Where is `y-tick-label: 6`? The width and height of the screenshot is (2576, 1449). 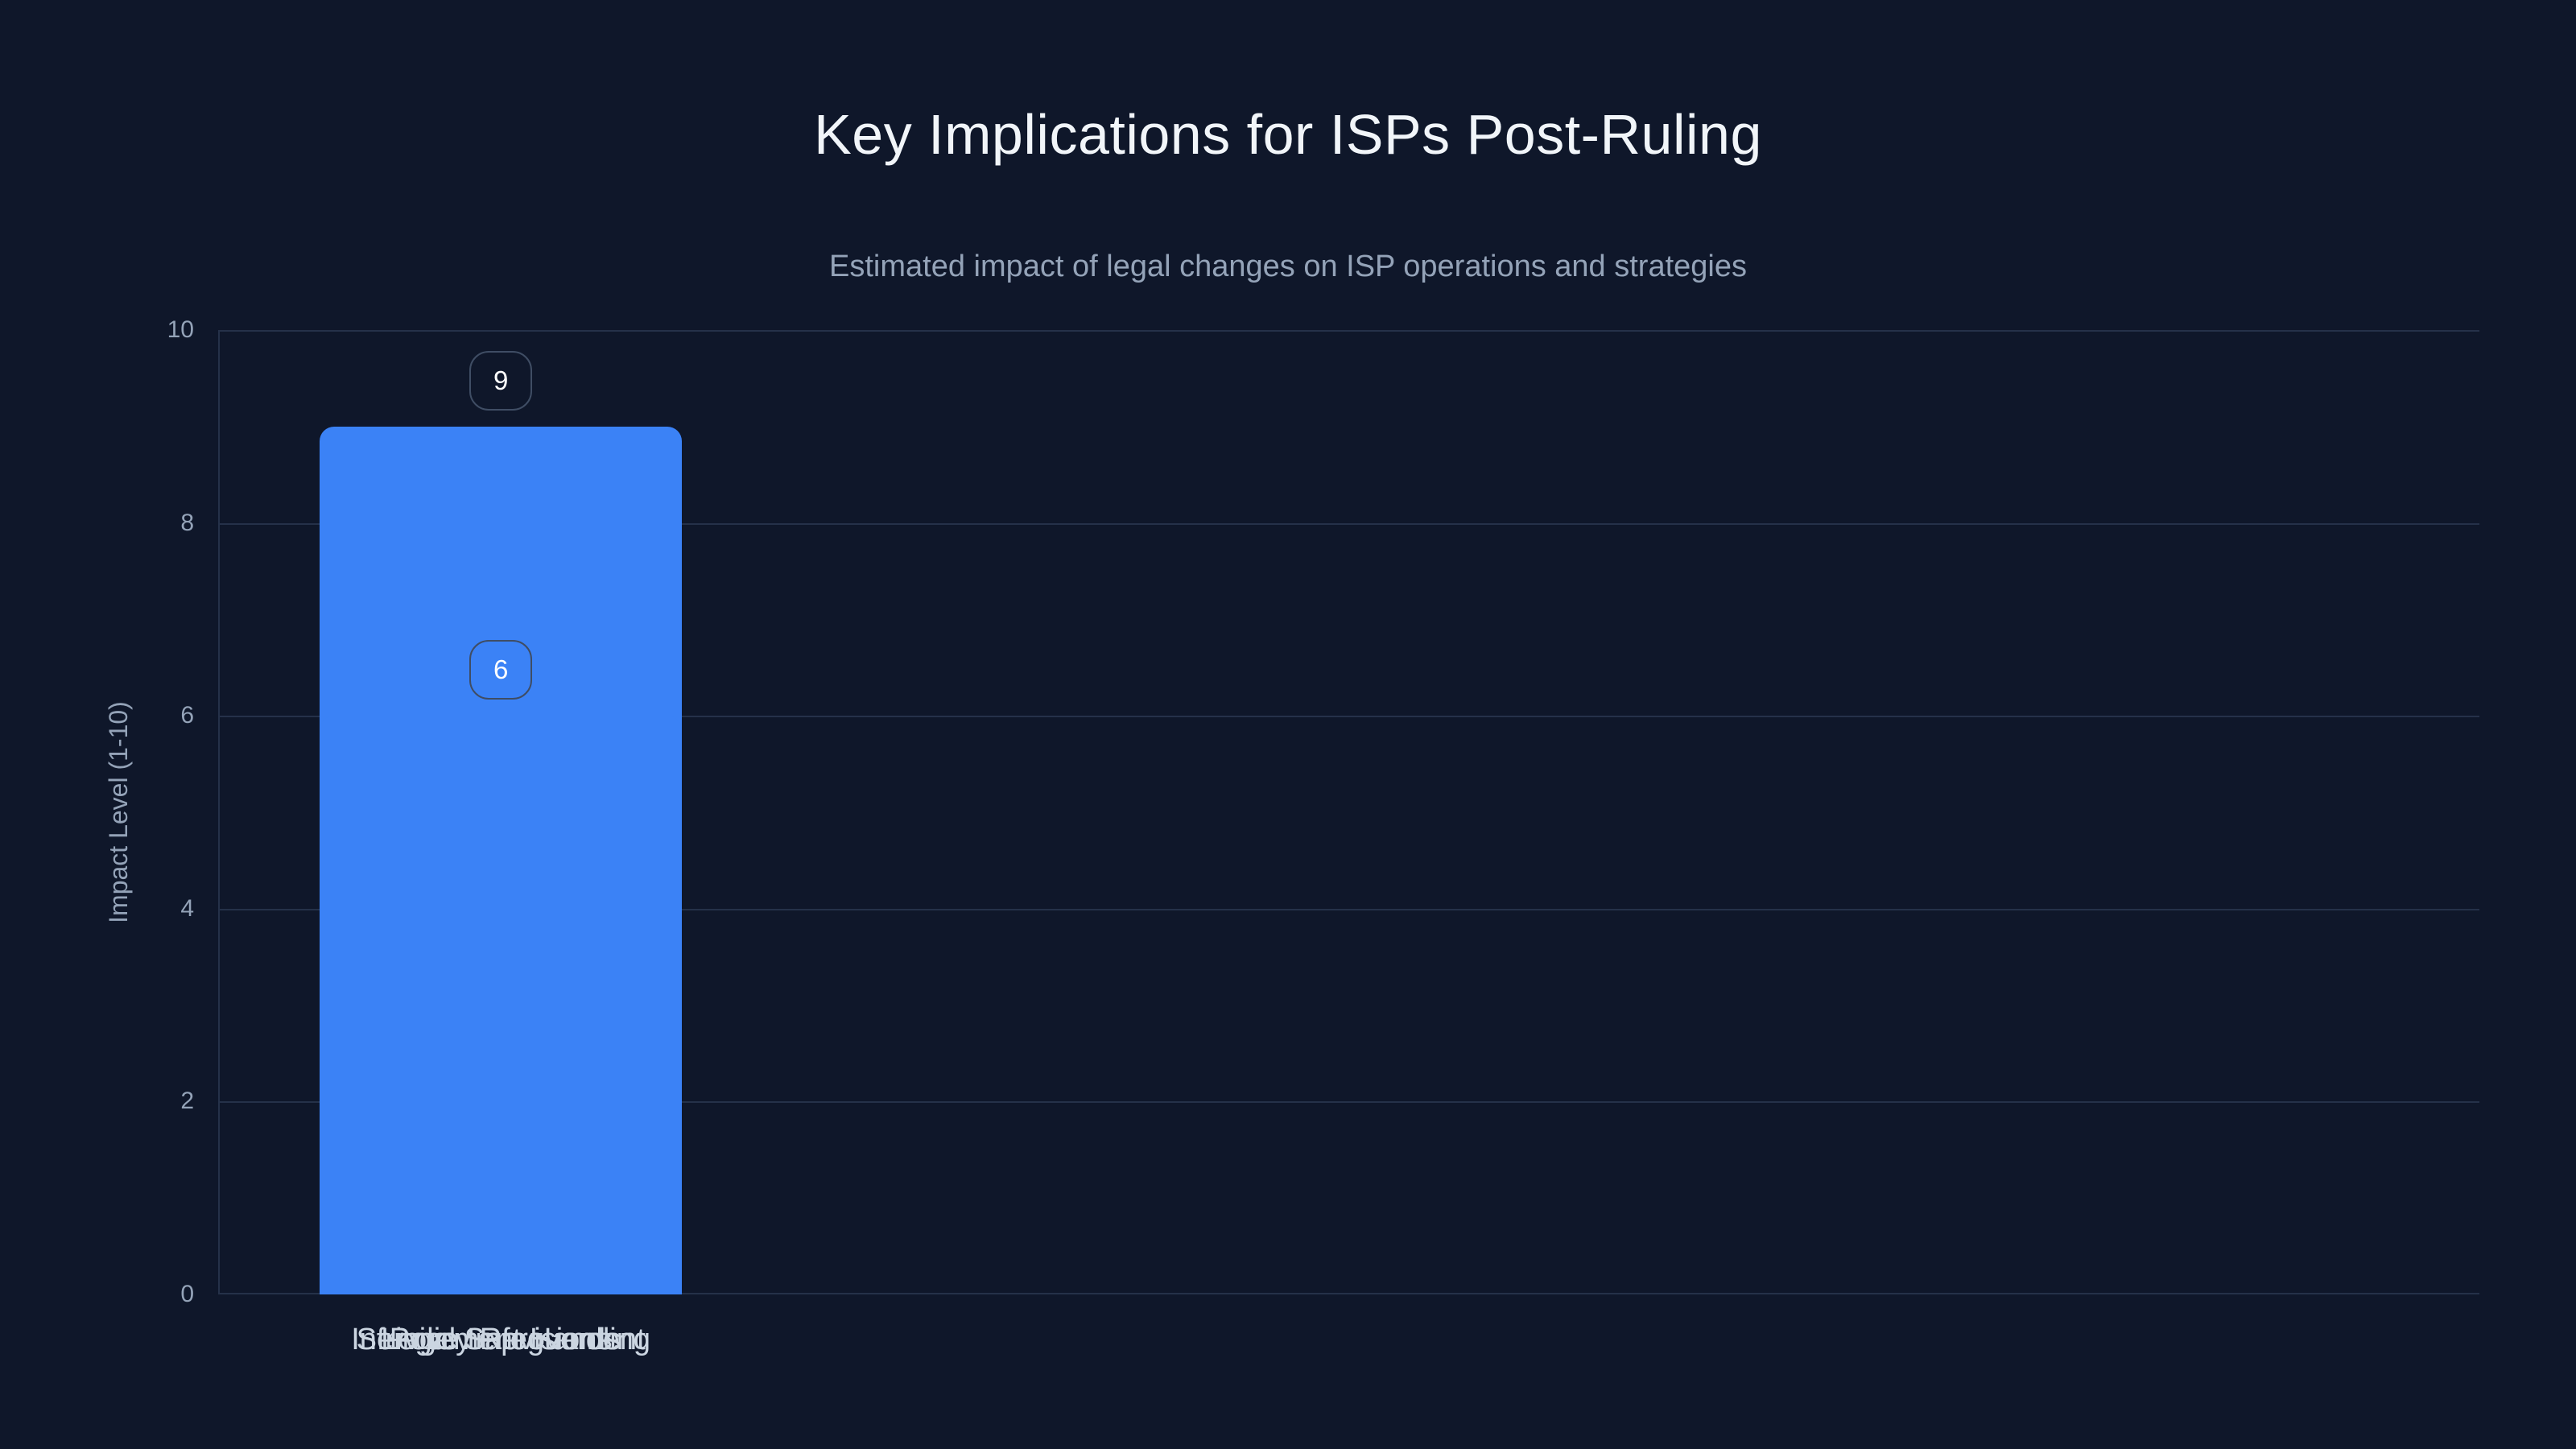
y-tick-label: 6 is located at coordinates (187, 715).